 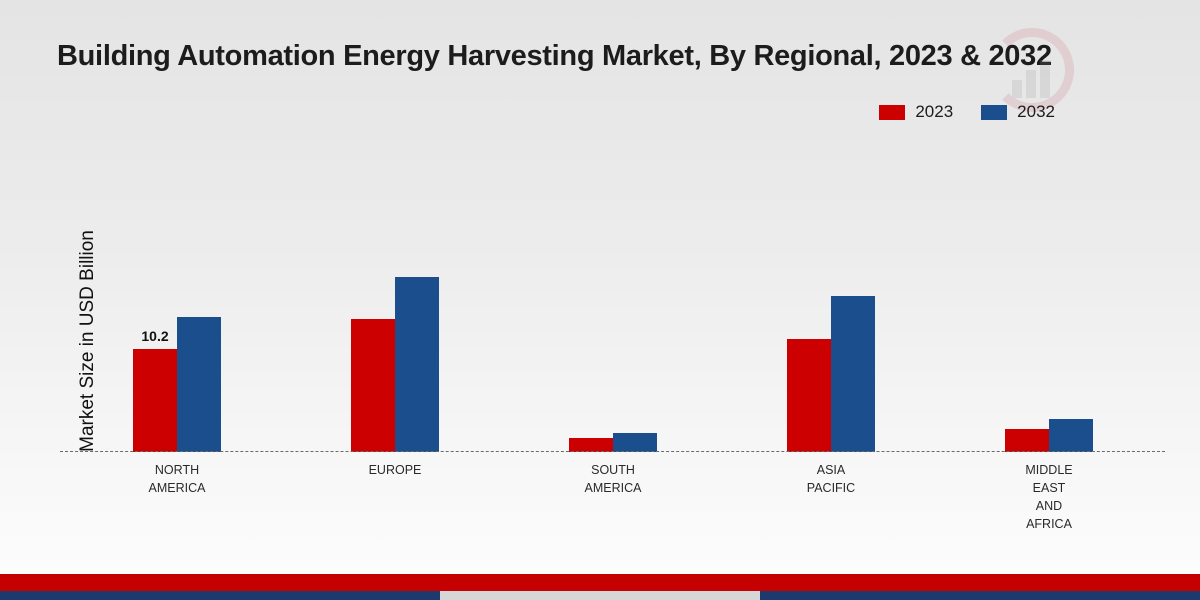 What do you see at coordinates (934, 111) in the screenshot?
I see `legend-label-2023: 2023` at bounding box center [934, 111].